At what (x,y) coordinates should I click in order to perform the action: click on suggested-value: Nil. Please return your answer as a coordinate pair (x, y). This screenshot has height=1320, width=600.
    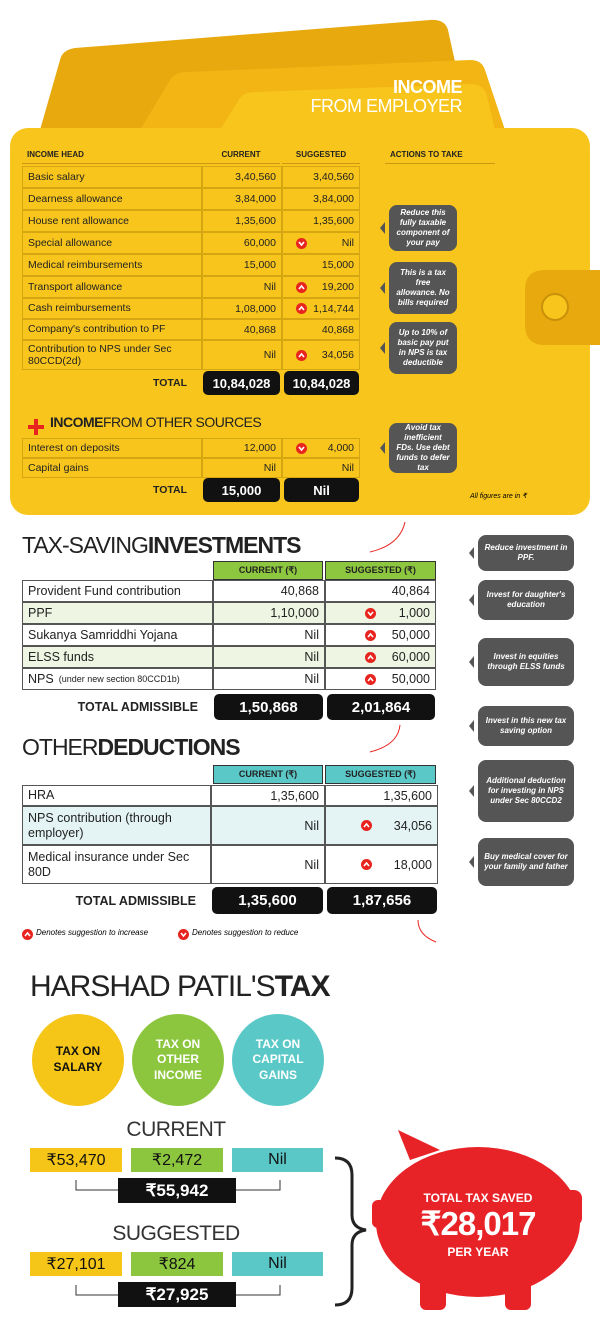
    Looking at the image, I should click on (321, 243).